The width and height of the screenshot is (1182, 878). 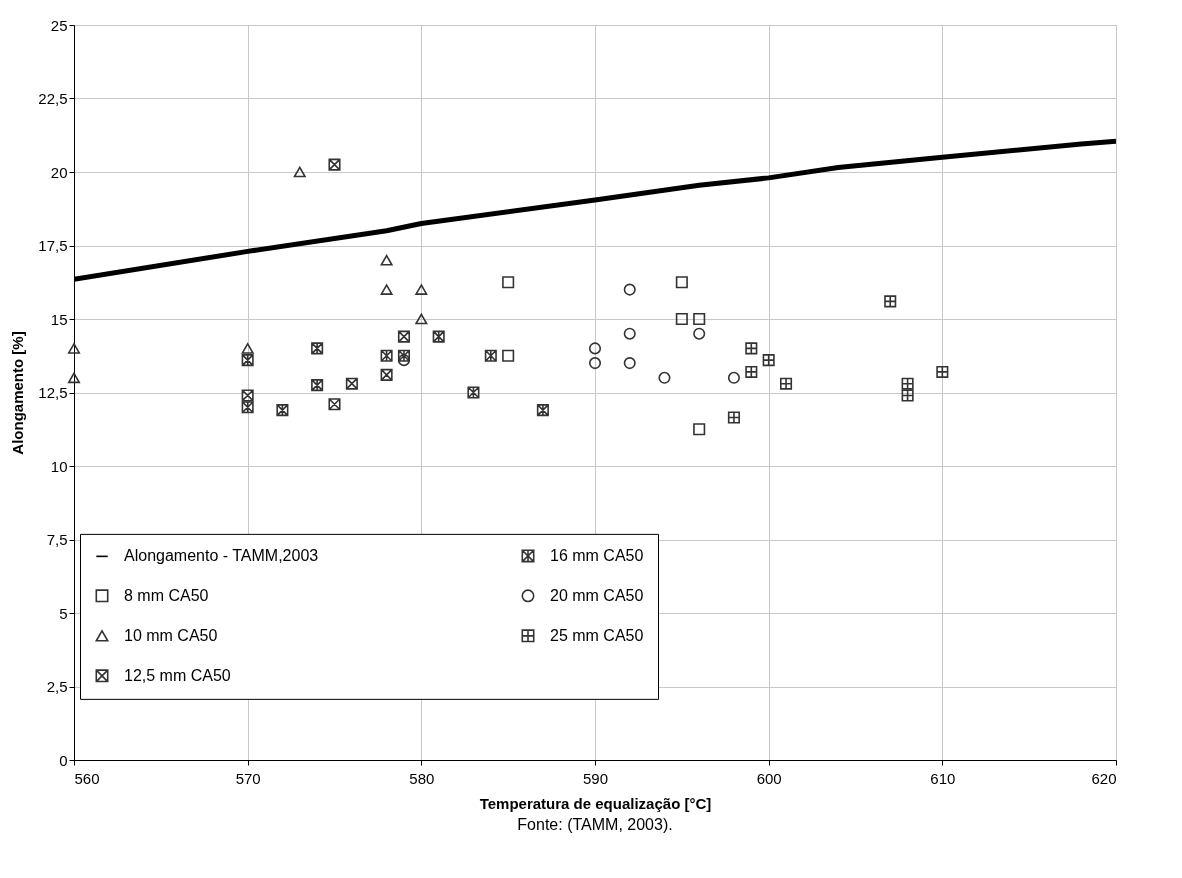 What do you see at coordinates (57, 539) in the screenshot?
I see `y-tick-label: 7,5` at bounding box center [57, 539].